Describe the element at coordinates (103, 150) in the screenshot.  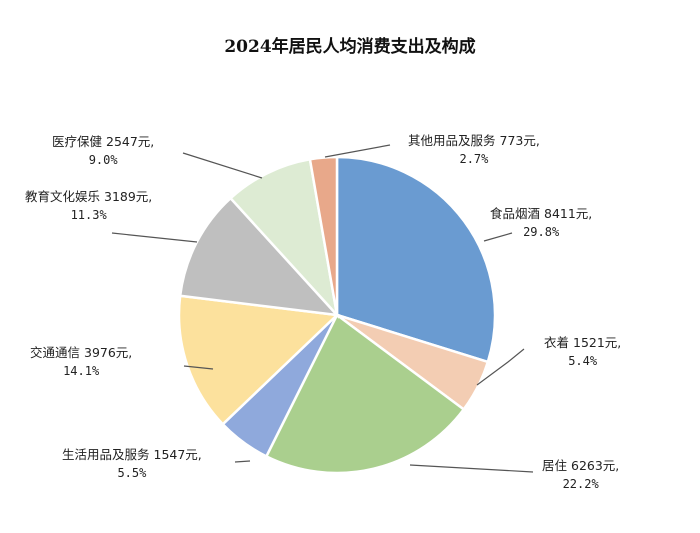
I see `slice-label-healthcare: 医疗保健 2547元, 9.0%` at that location.